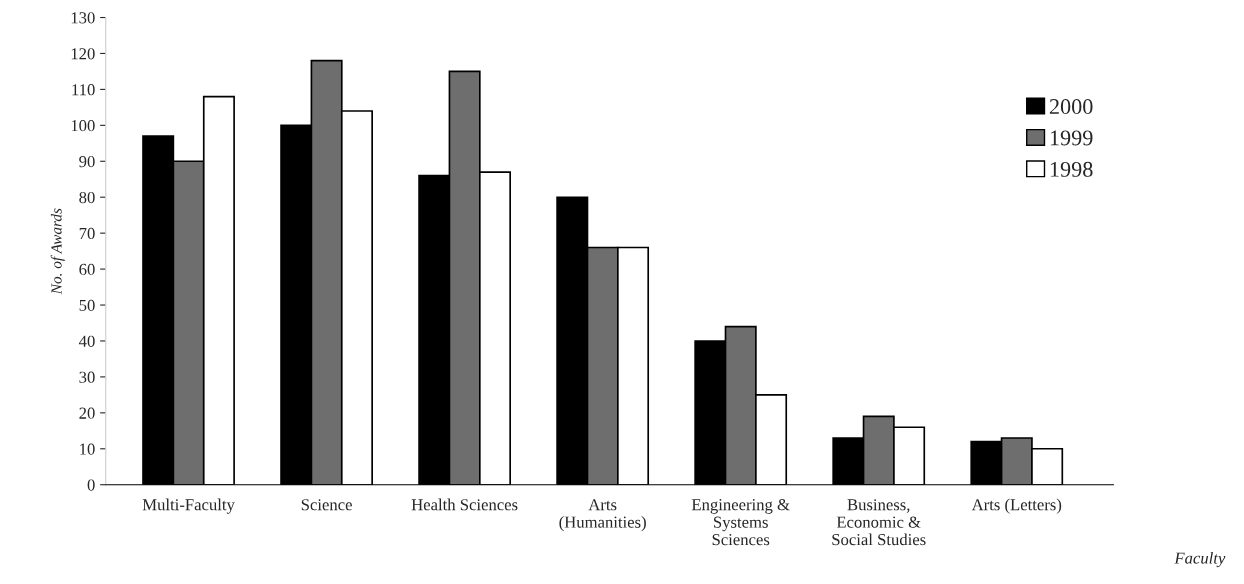 This screenshot has height=584, width=1244. What do you see at coordinates (1071, 107) in the screenshot?
I see `legend-label: 2000` at bounding box center [1071, 107].